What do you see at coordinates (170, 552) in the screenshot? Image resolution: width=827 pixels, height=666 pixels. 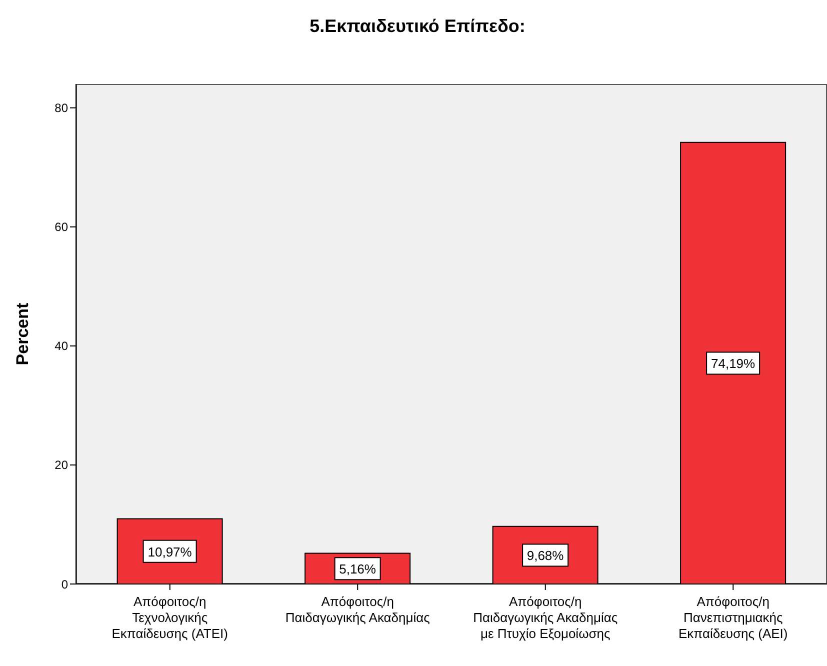 I see `data-label: 10,97%` at bounding box center [170, 552].